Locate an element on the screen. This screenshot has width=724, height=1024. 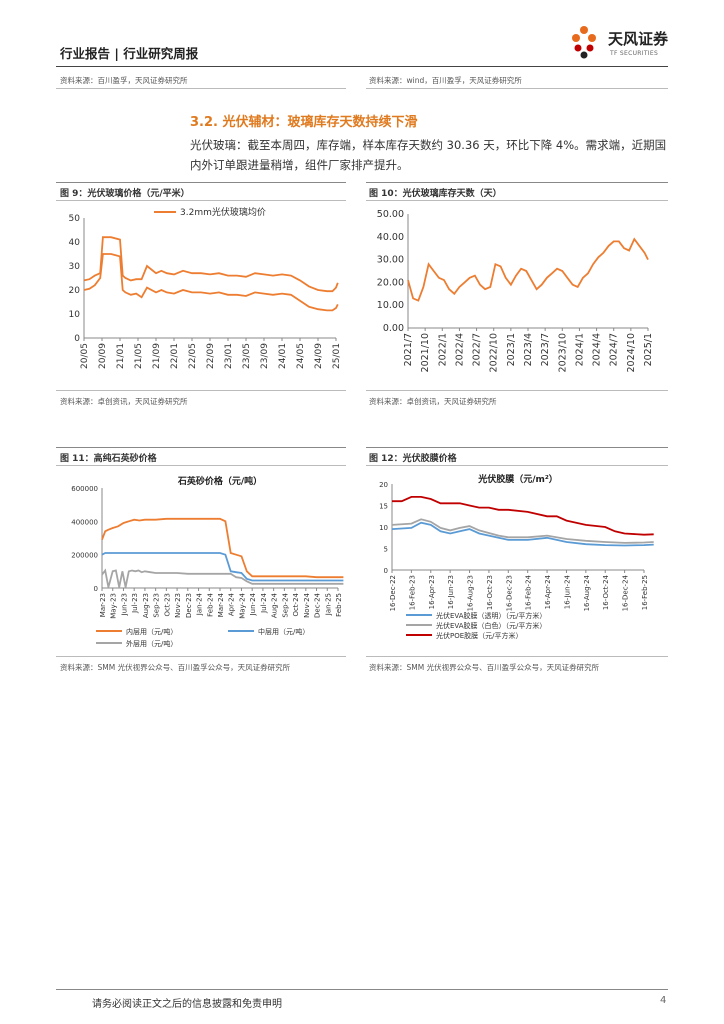
x-tick-label: 2023/7 is located at coordinates (545, 349).